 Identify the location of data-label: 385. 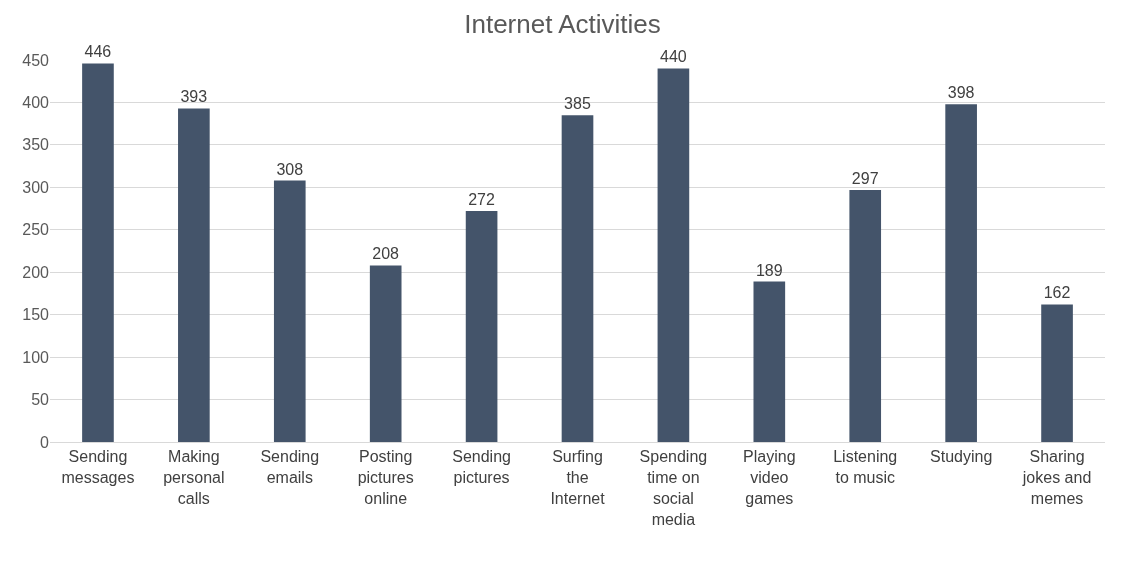
(577, 104).